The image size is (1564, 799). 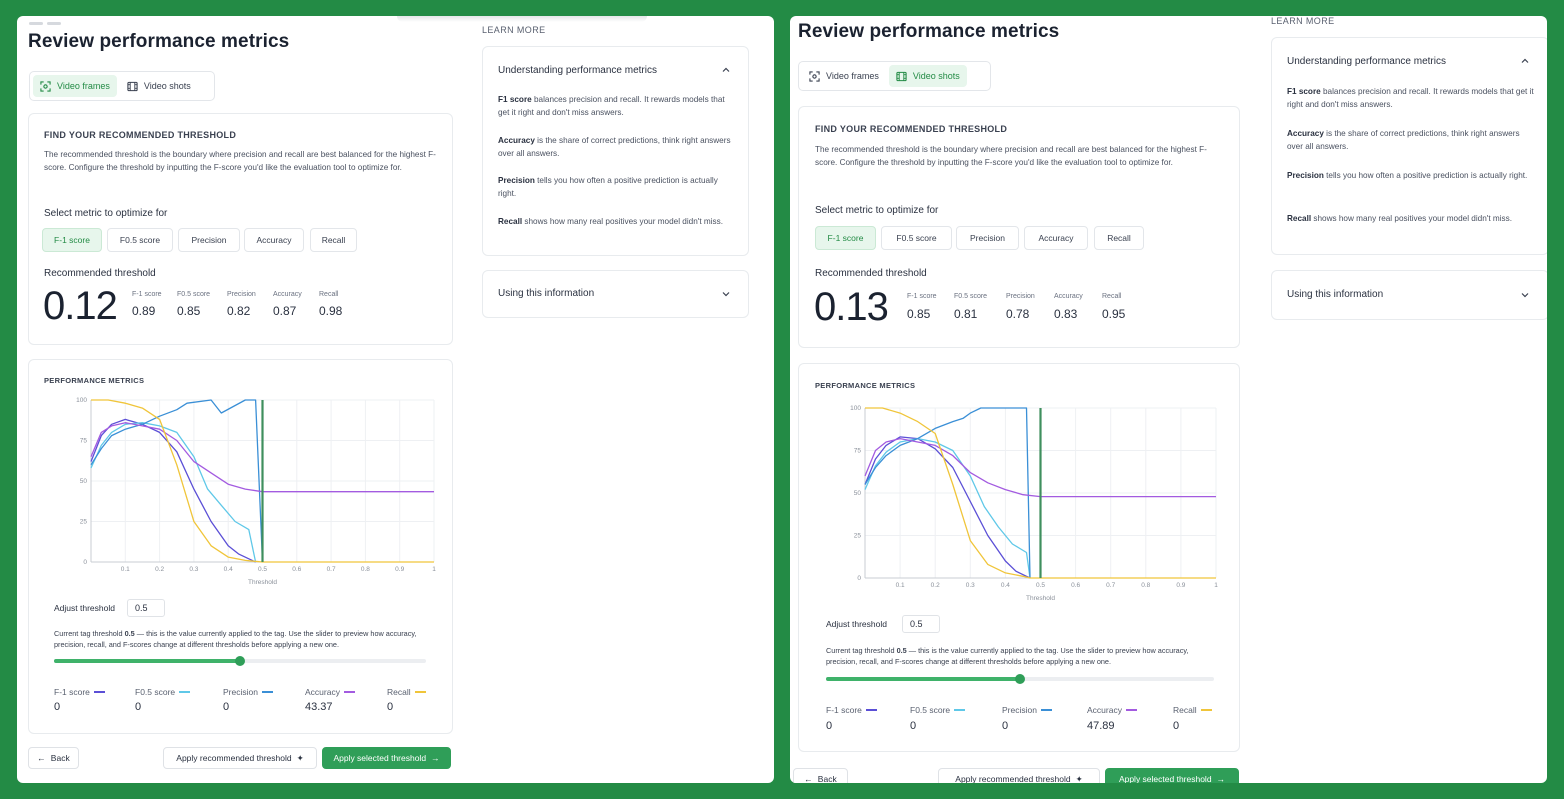 I want to click on arrow-right-icon: →, so click(x=1221, y=778).